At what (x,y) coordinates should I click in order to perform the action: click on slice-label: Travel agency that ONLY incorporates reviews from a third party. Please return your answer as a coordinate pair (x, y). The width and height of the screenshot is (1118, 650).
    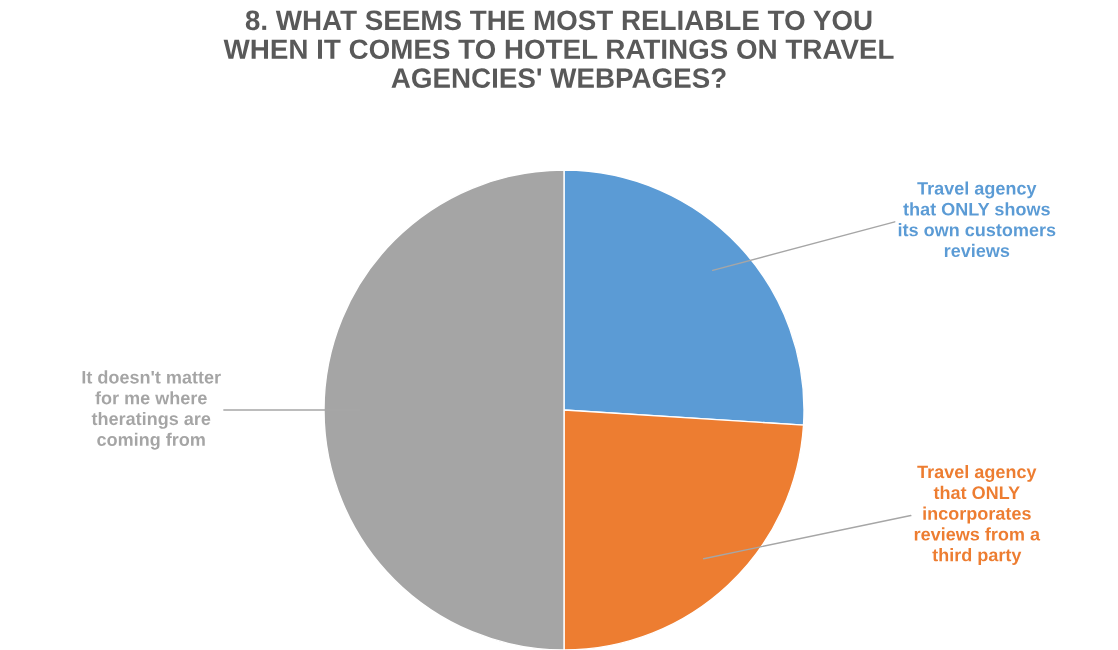
    Looking at the image, I should click on (977, 515).